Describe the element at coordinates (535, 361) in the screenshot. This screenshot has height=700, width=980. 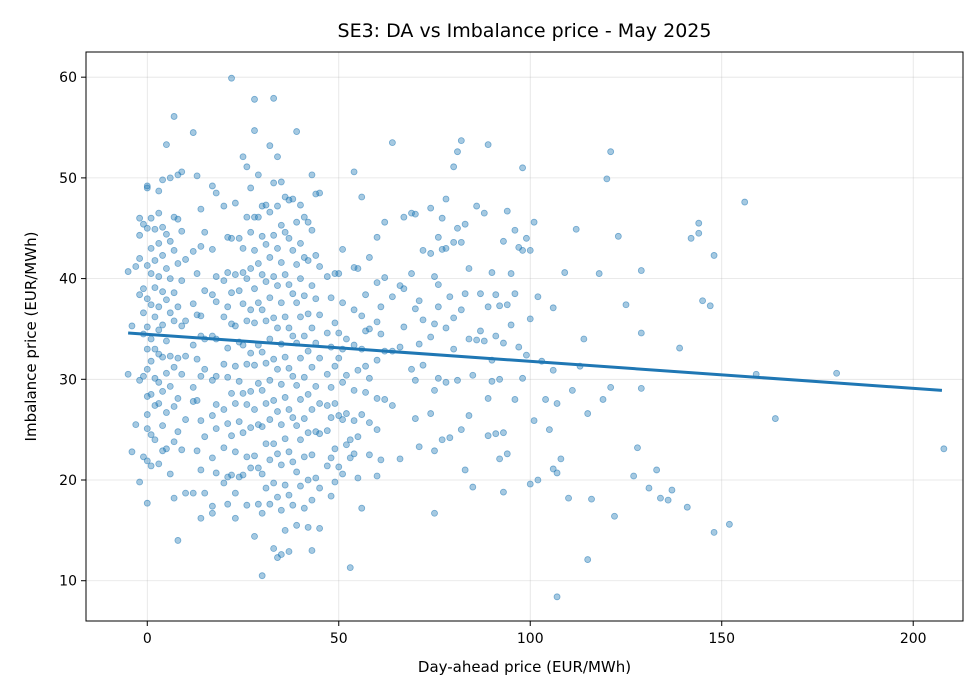
I see `trend-line` at that location.